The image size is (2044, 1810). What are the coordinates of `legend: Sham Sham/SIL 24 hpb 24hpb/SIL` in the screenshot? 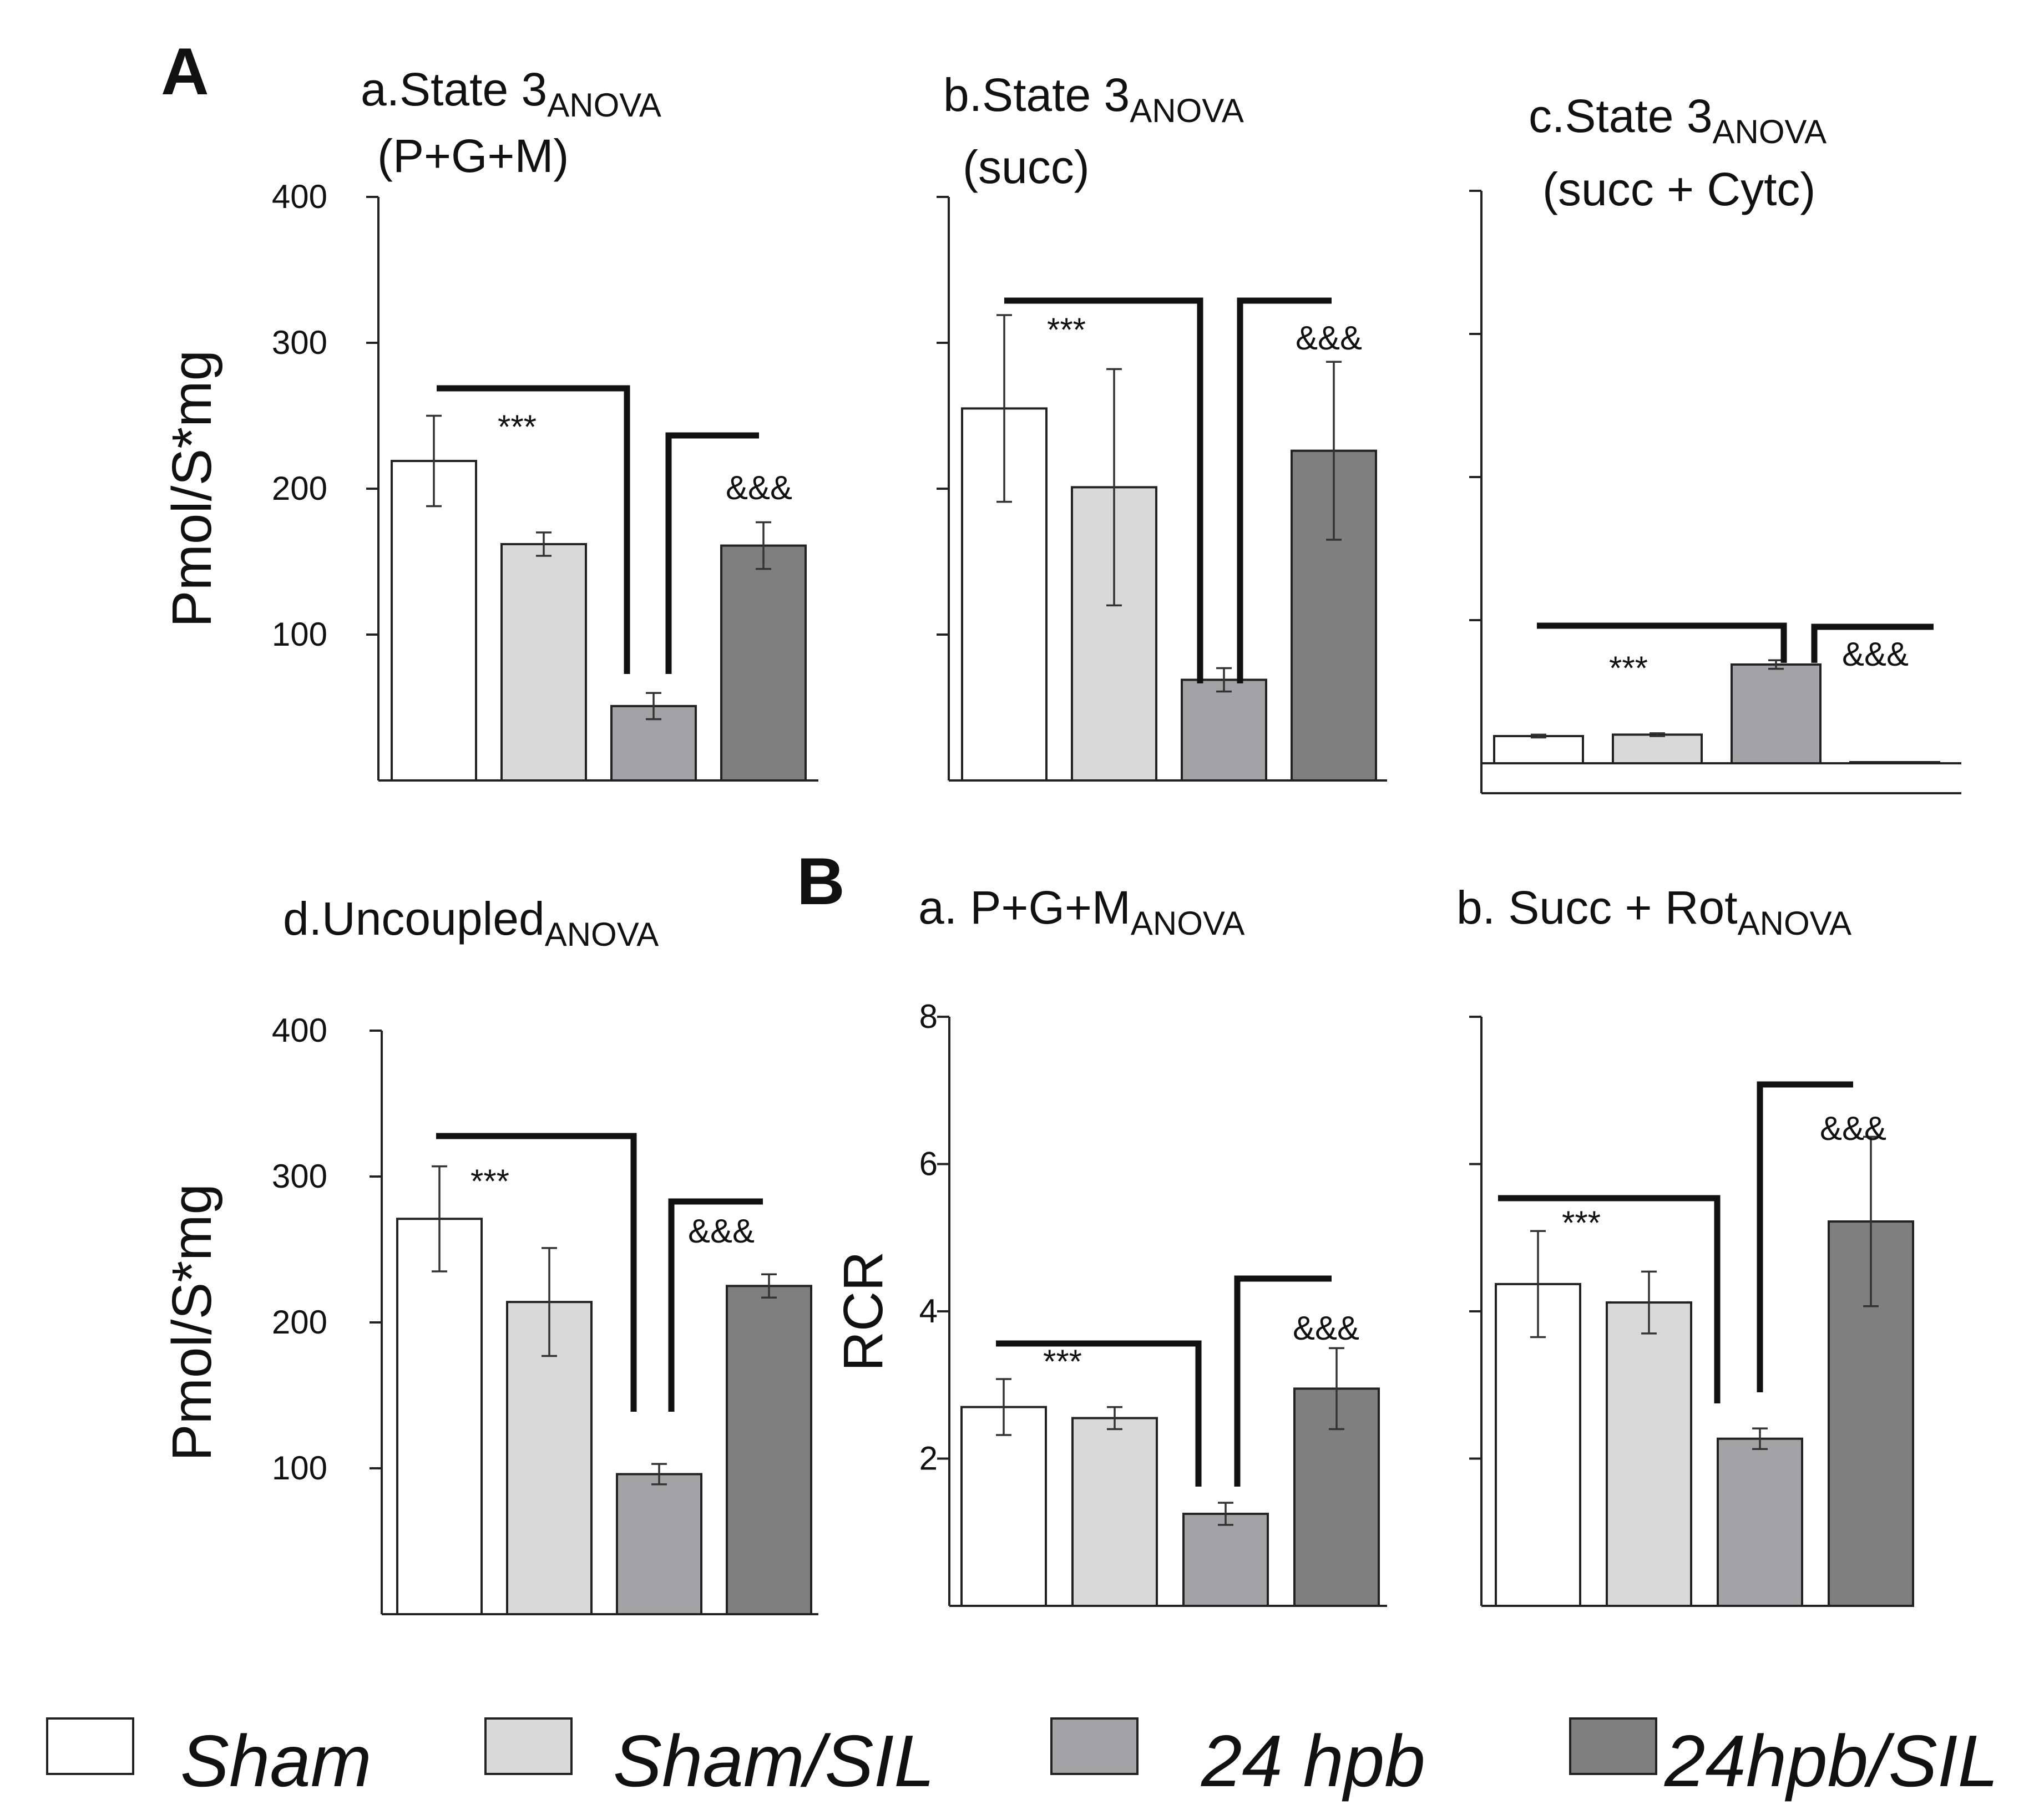 It's located at (1023, 1759).